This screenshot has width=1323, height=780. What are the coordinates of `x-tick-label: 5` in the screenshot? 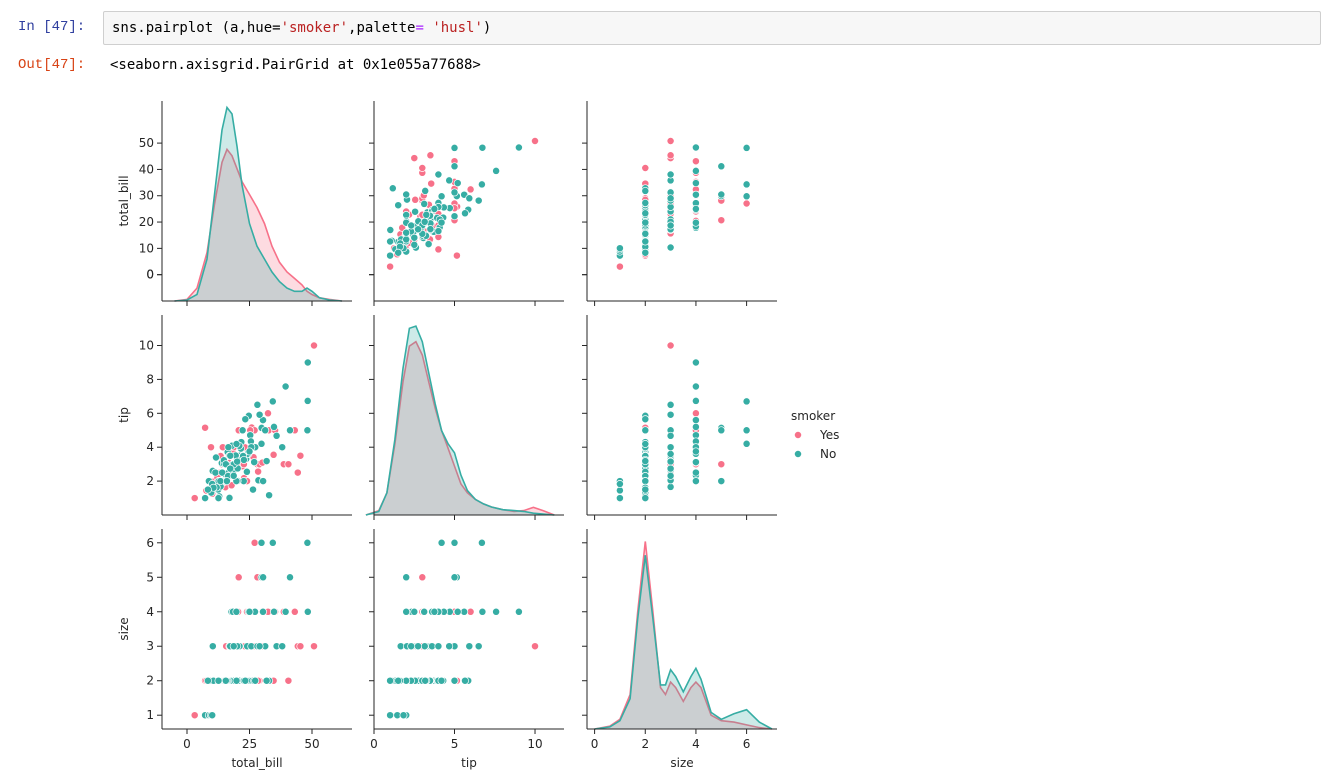 It's located at (455, 744).